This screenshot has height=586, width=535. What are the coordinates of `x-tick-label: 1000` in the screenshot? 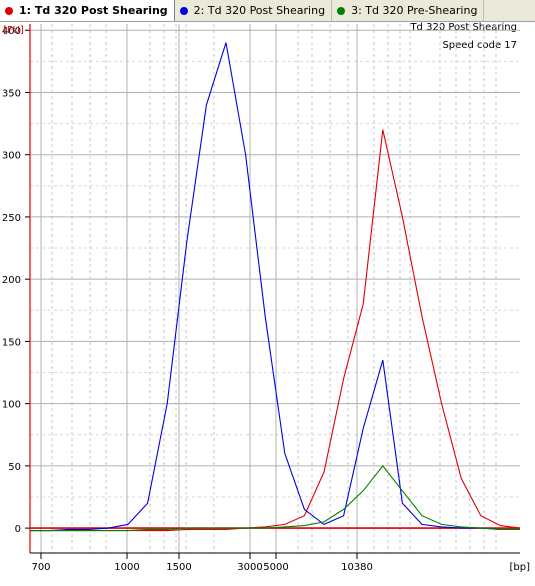 It's located at (126, 567).